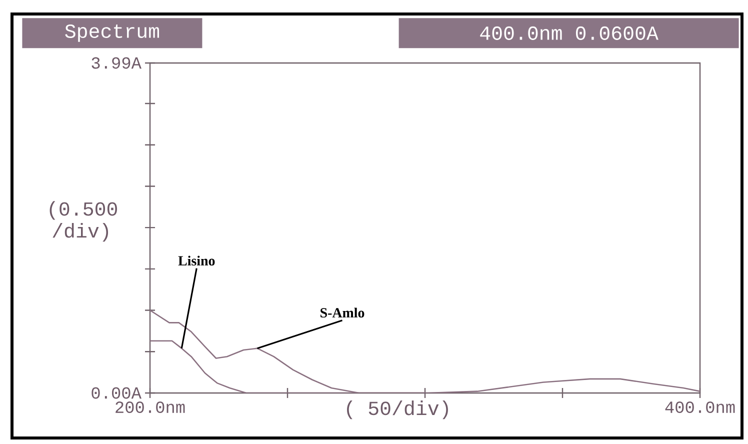 This screenshot has width=748, height=444. What do you see at coordinates (117, 63) in the screenshot?
I see `y-tick-label: 3.99A` at bounding box center [117, 63].